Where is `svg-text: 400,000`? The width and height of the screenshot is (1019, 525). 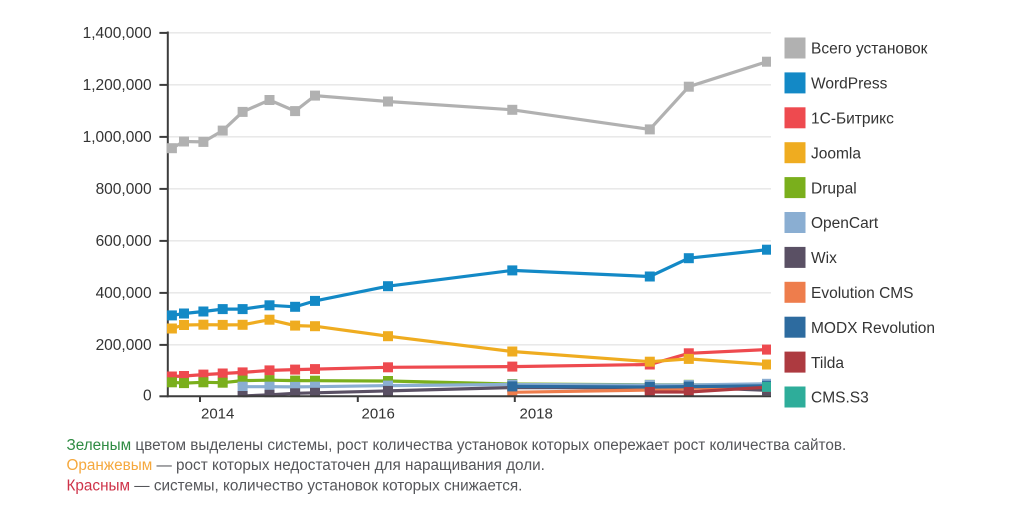 svg-text: 400,000 is located at coordinates (124, 293).